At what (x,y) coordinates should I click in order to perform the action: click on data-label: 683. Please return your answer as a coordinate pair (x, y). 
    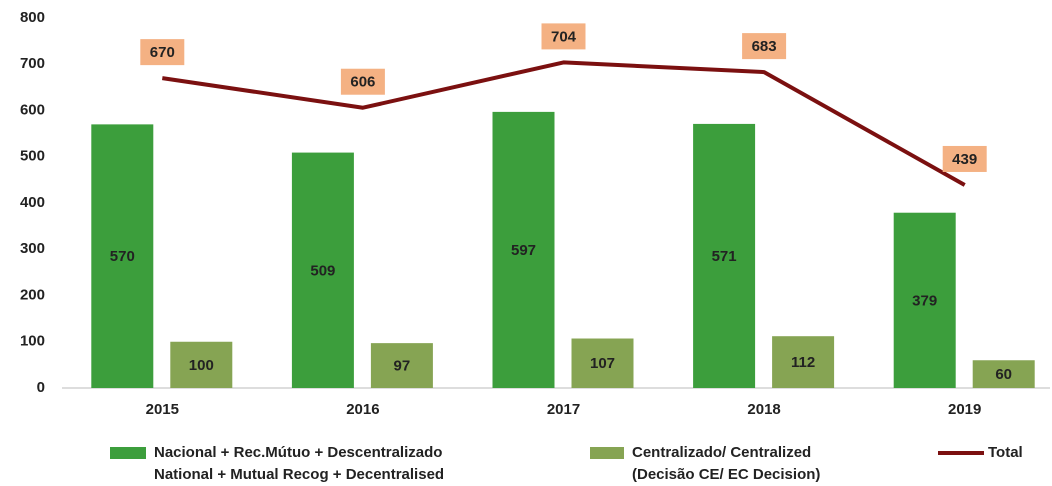
    Looking at the image, I should click on (764, 46).